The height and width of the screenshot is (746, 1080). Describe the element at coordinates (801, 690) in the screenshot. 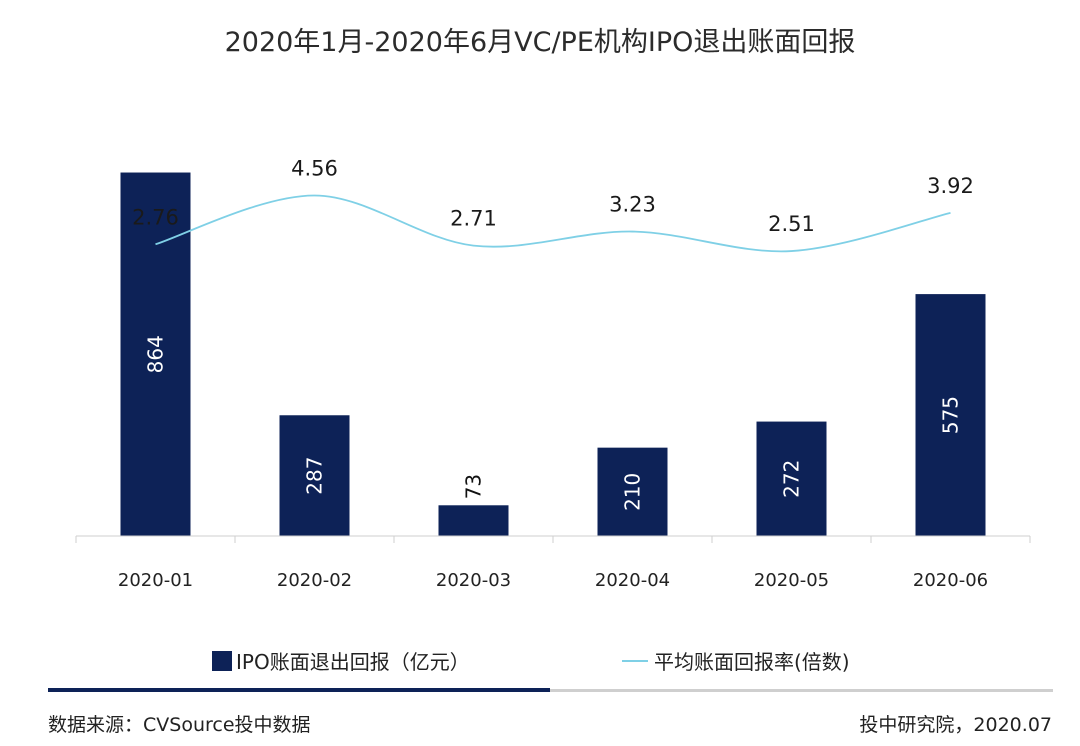

I see `footer-divider-light` at that location.